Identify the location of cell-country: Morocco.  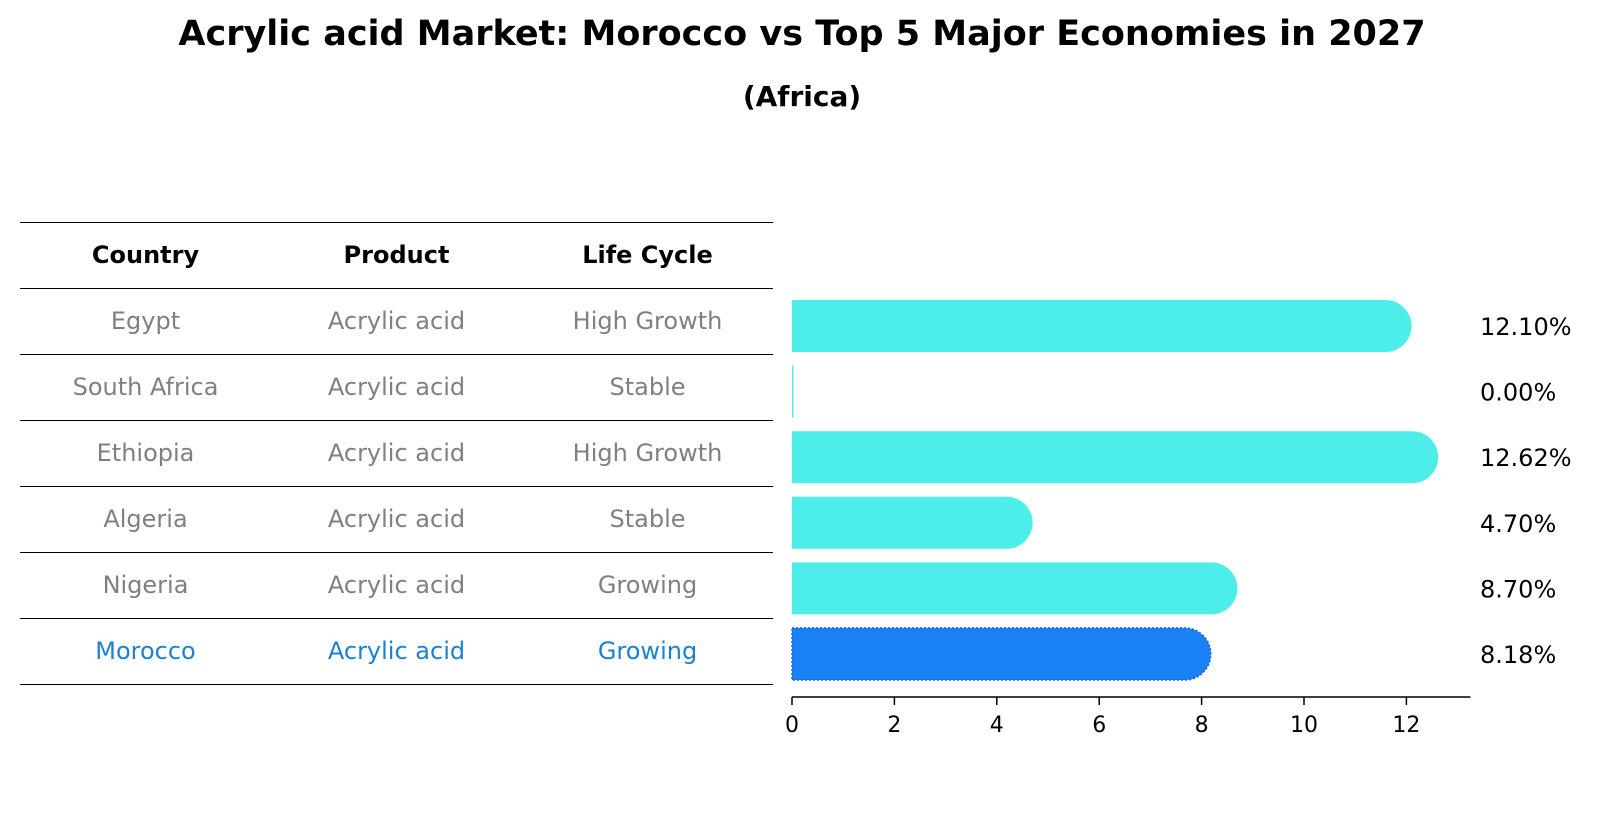
(145, 651).